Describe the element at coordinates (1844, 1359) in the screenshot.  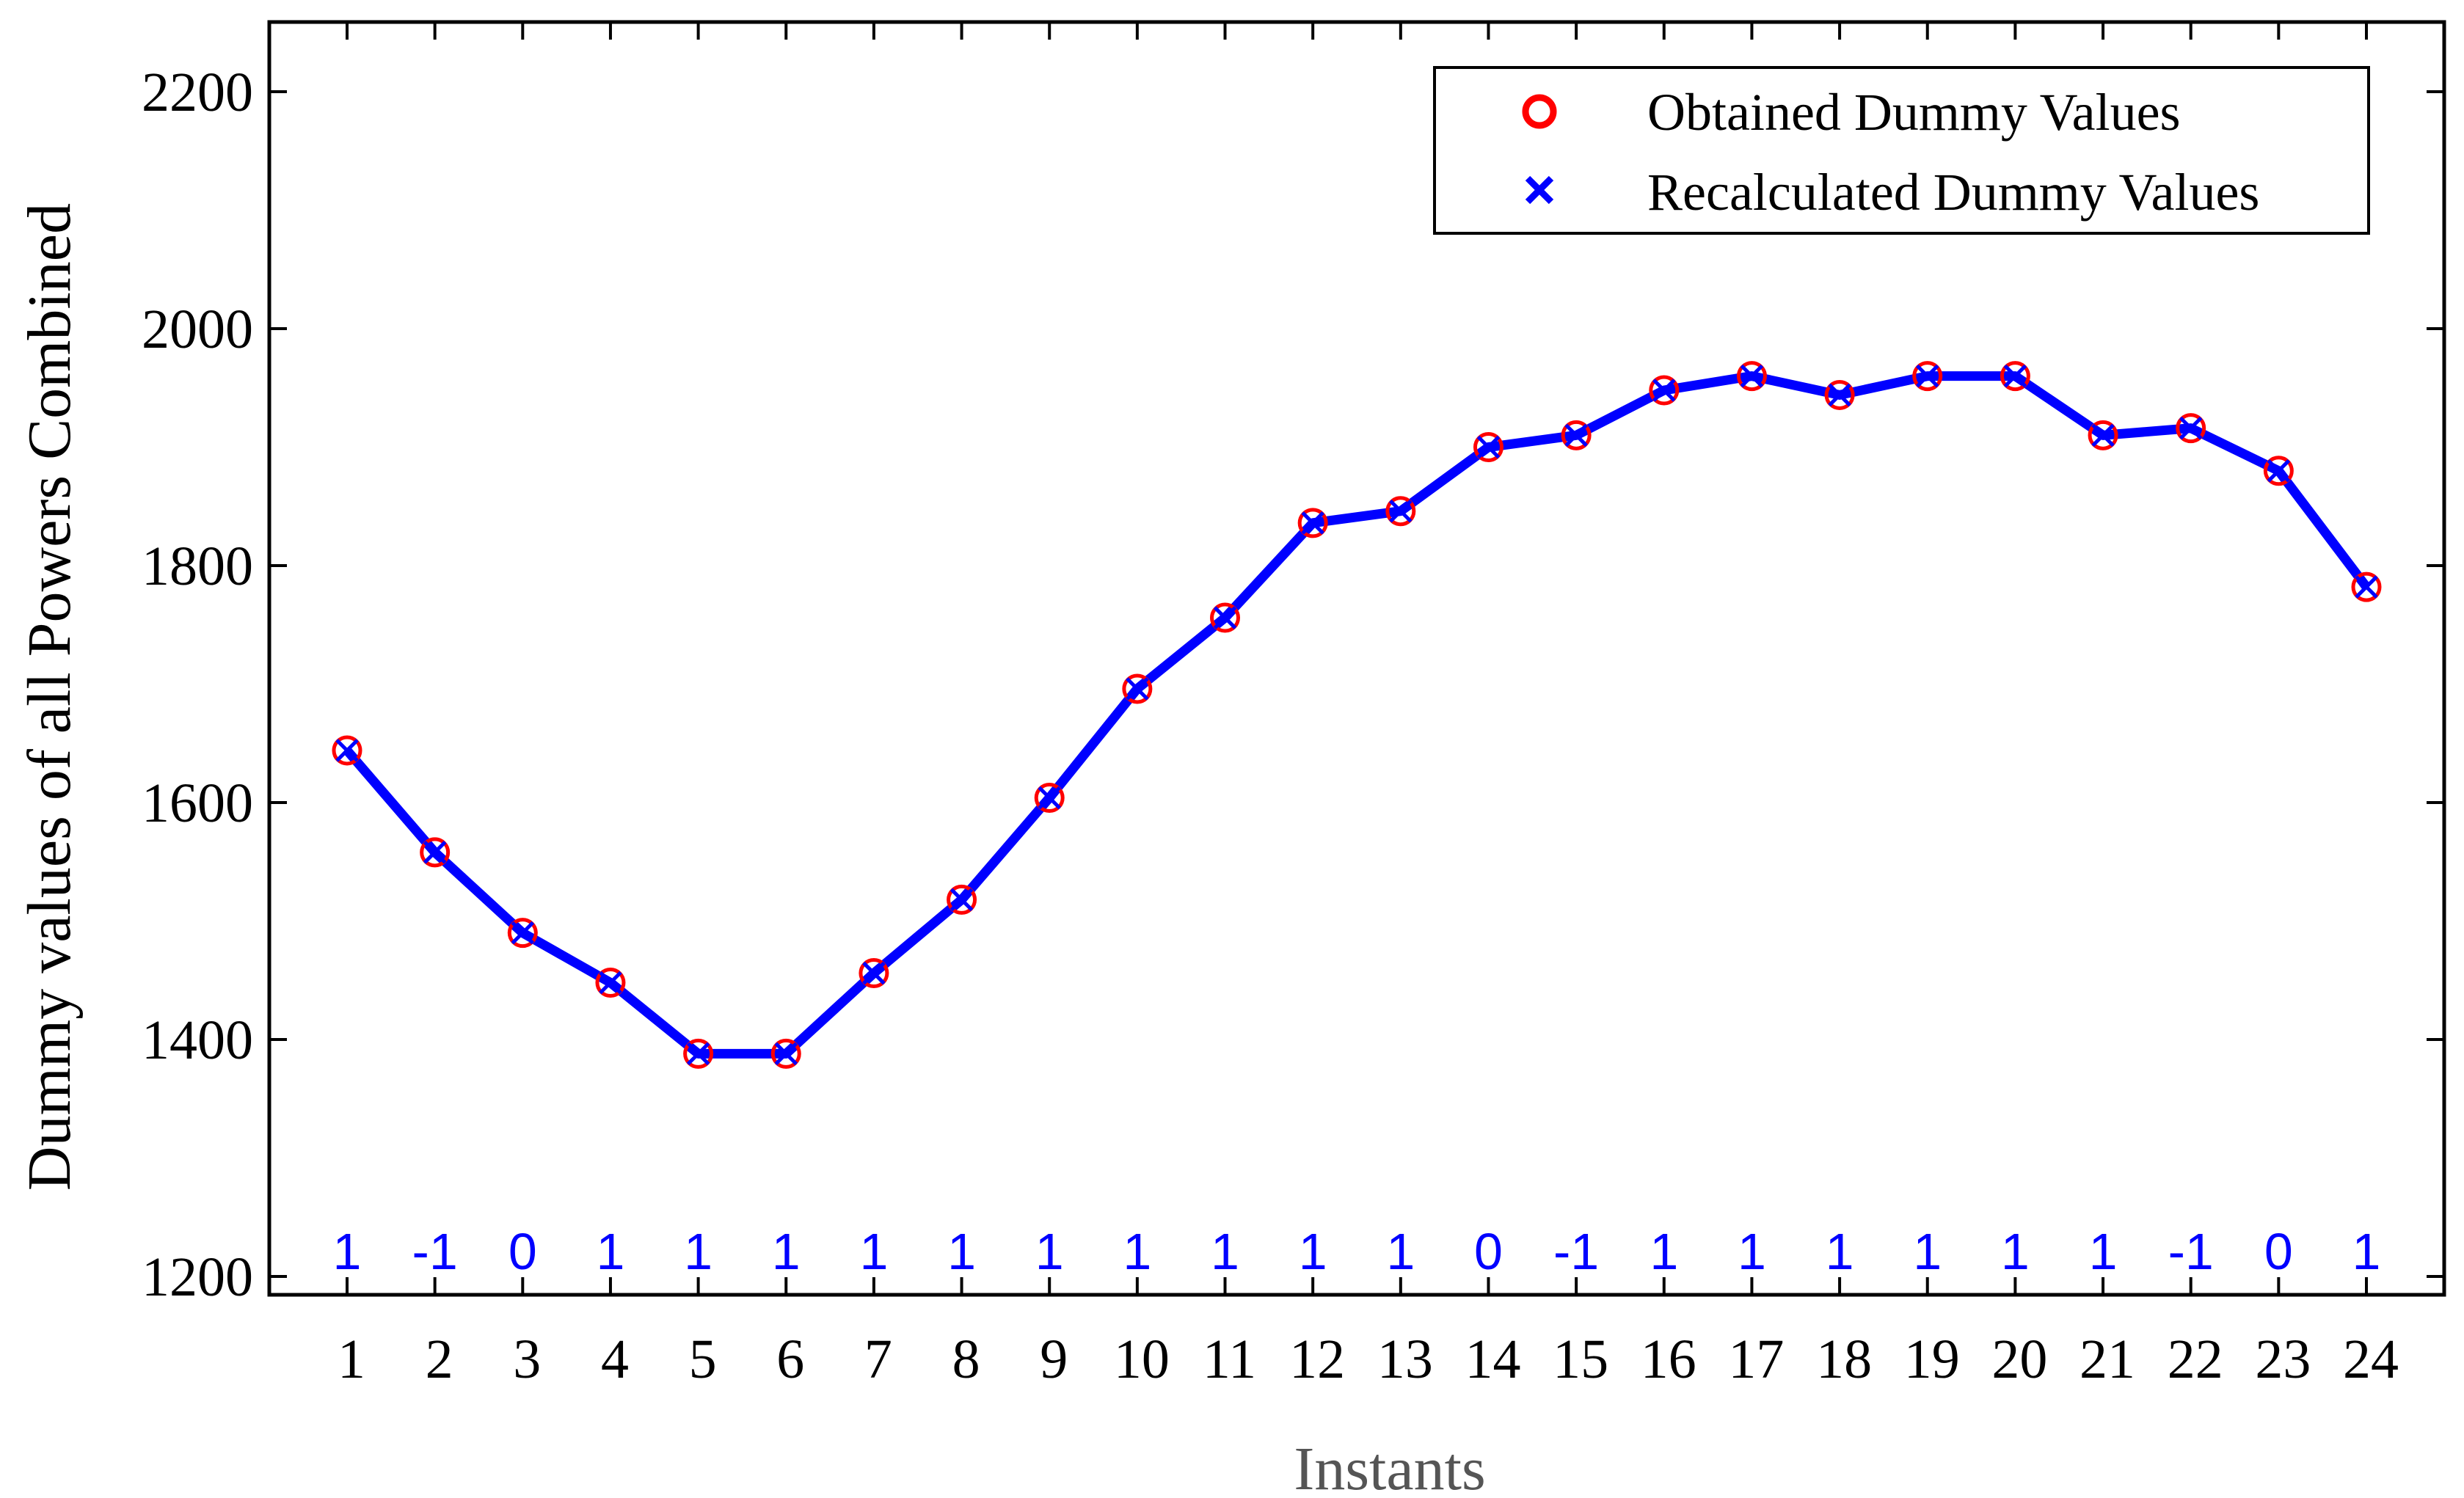
I see `x-tick-label: 18` at that location.